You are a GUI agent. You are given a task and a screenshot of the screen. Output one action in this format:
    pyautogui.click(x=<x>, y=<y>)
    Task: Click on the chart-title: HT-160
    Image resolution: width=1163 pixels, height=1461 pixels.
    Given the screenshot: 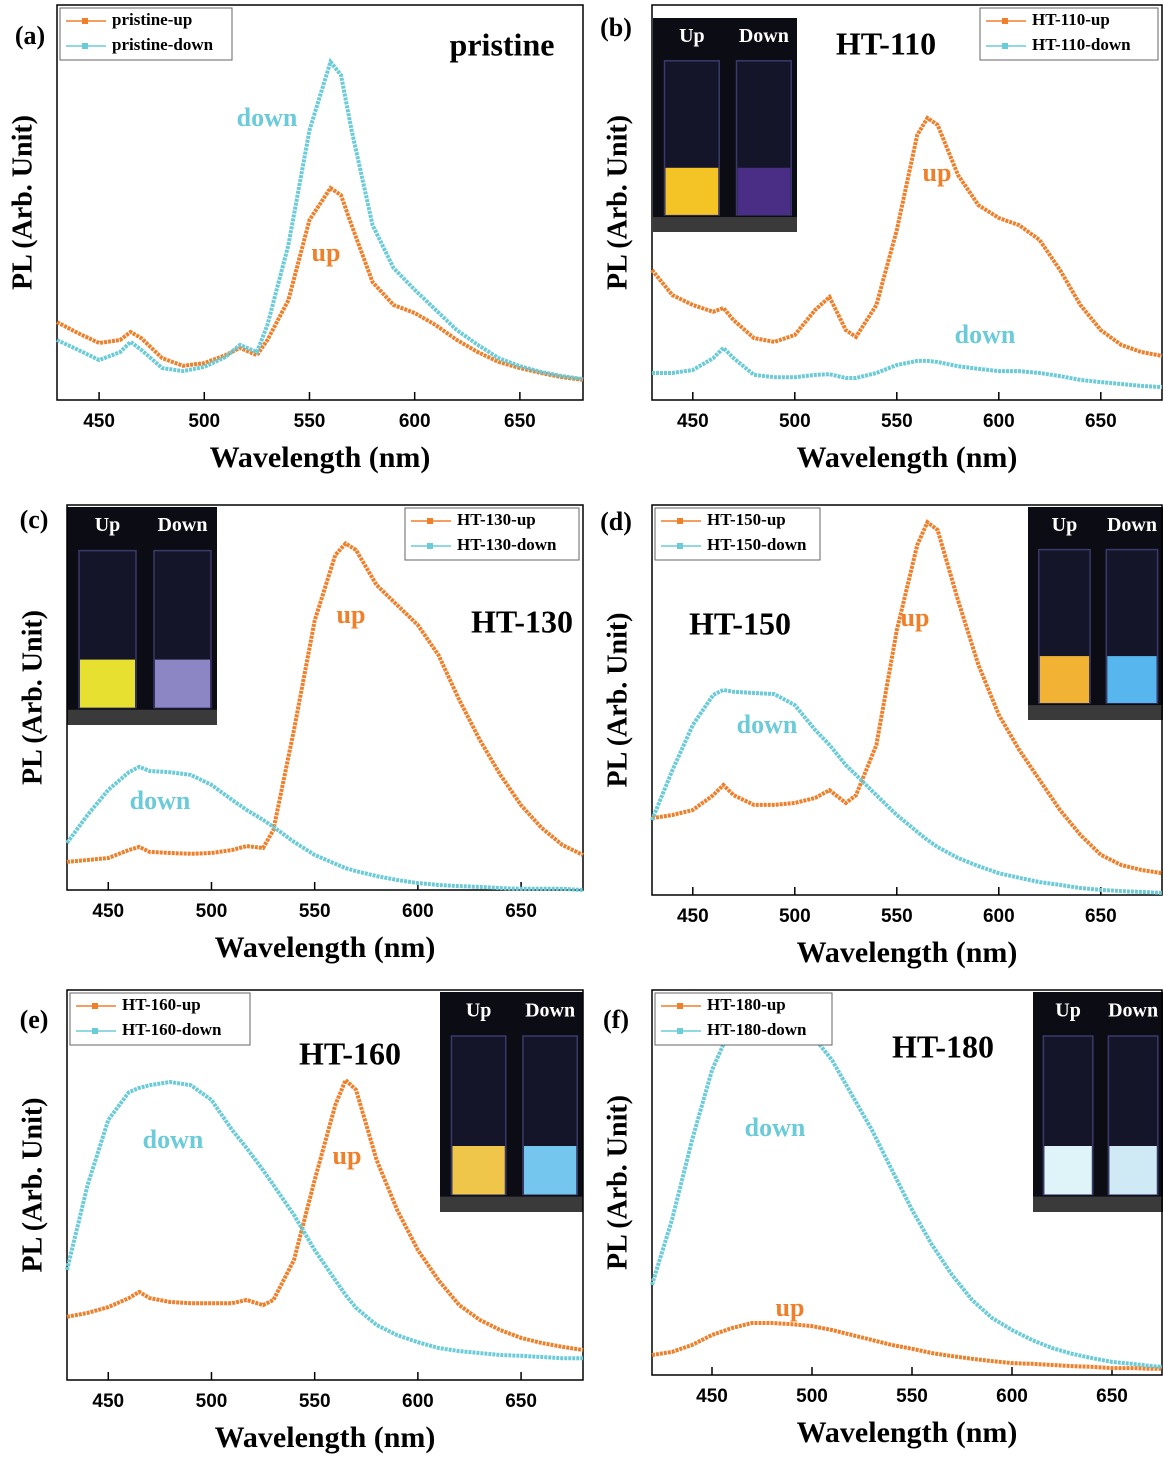 What is the action you would take?
    pyautogui.click(x=350, y=1053)
    